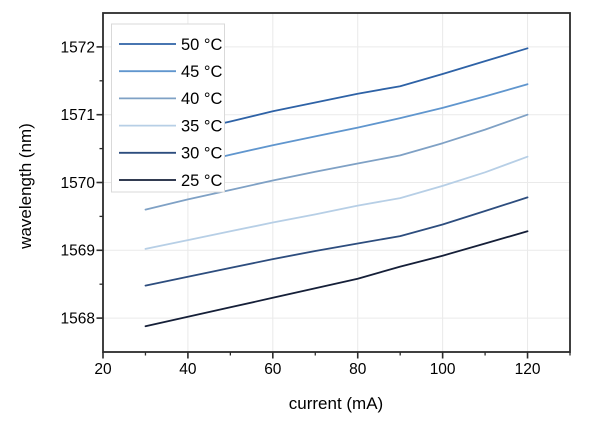  What do you see at coordinates (202, 154) in the screenshot?
I see `legend-label-30c: 30 °C` at bounding box center [202, 154].